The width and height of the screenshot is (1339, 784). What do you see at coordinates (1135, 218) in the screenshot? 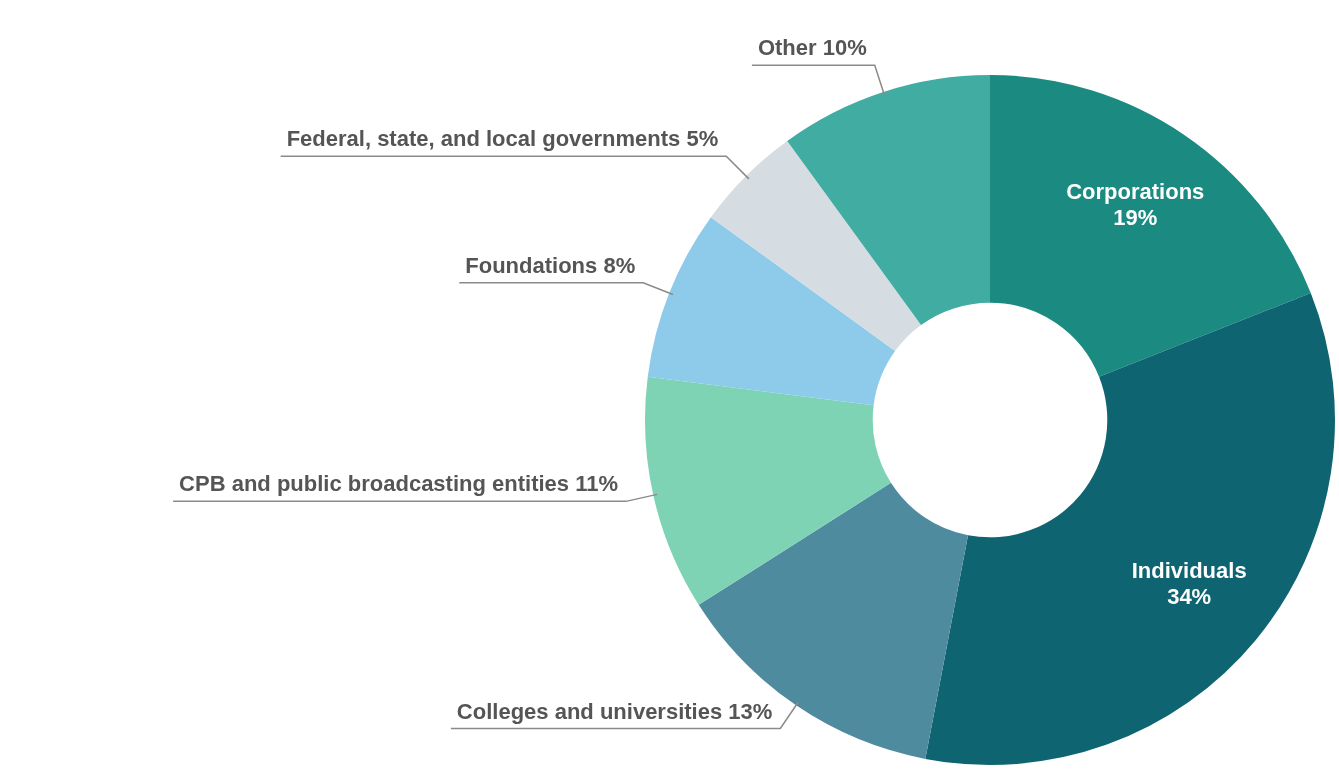
I see `data-label: 19%` at bounding box center [1135, 218].